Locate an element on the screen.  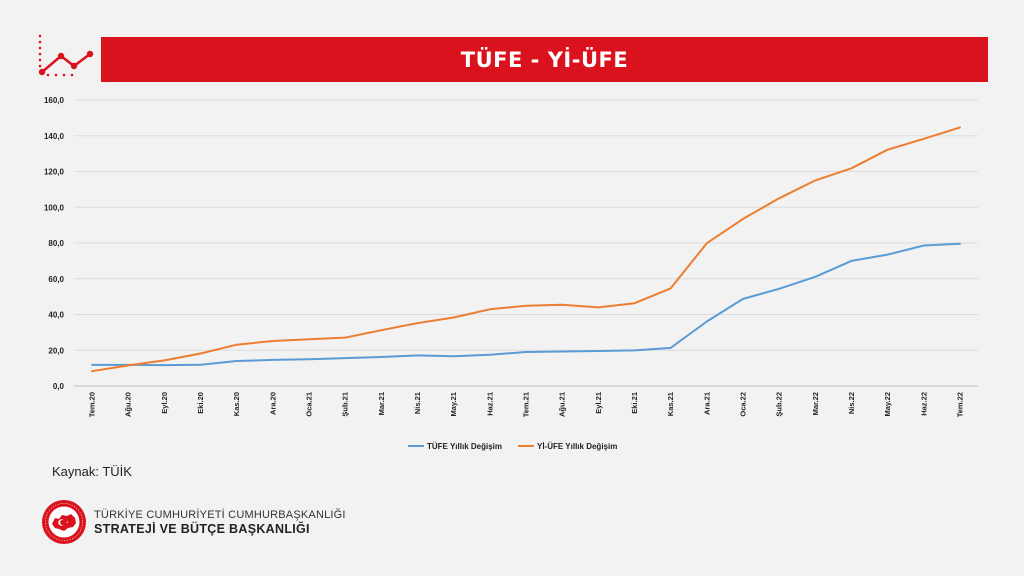
org-name-line1: TÜRKİYE CUMHURİYETİ CUMHURBAŞKANLIĞI is located at coordinates (220, 514).